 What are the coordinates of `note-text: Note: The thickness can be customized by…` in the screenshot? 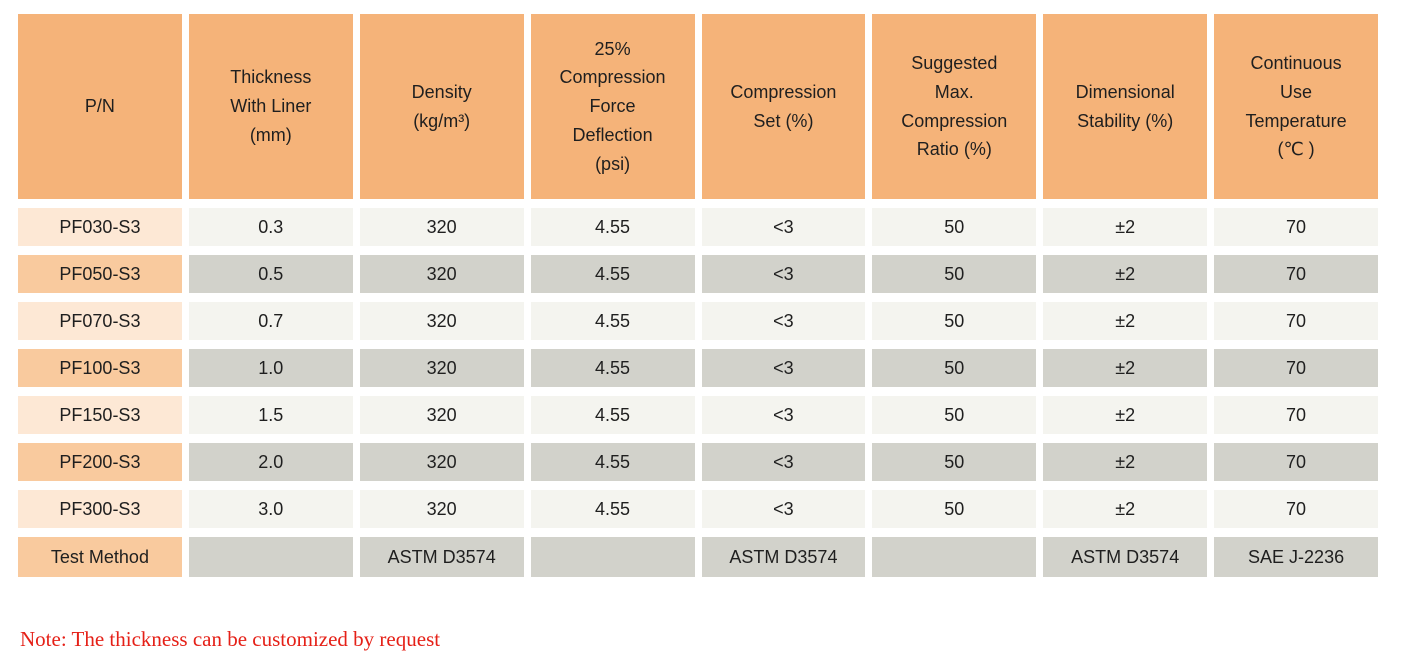 It's located at (230, 639).